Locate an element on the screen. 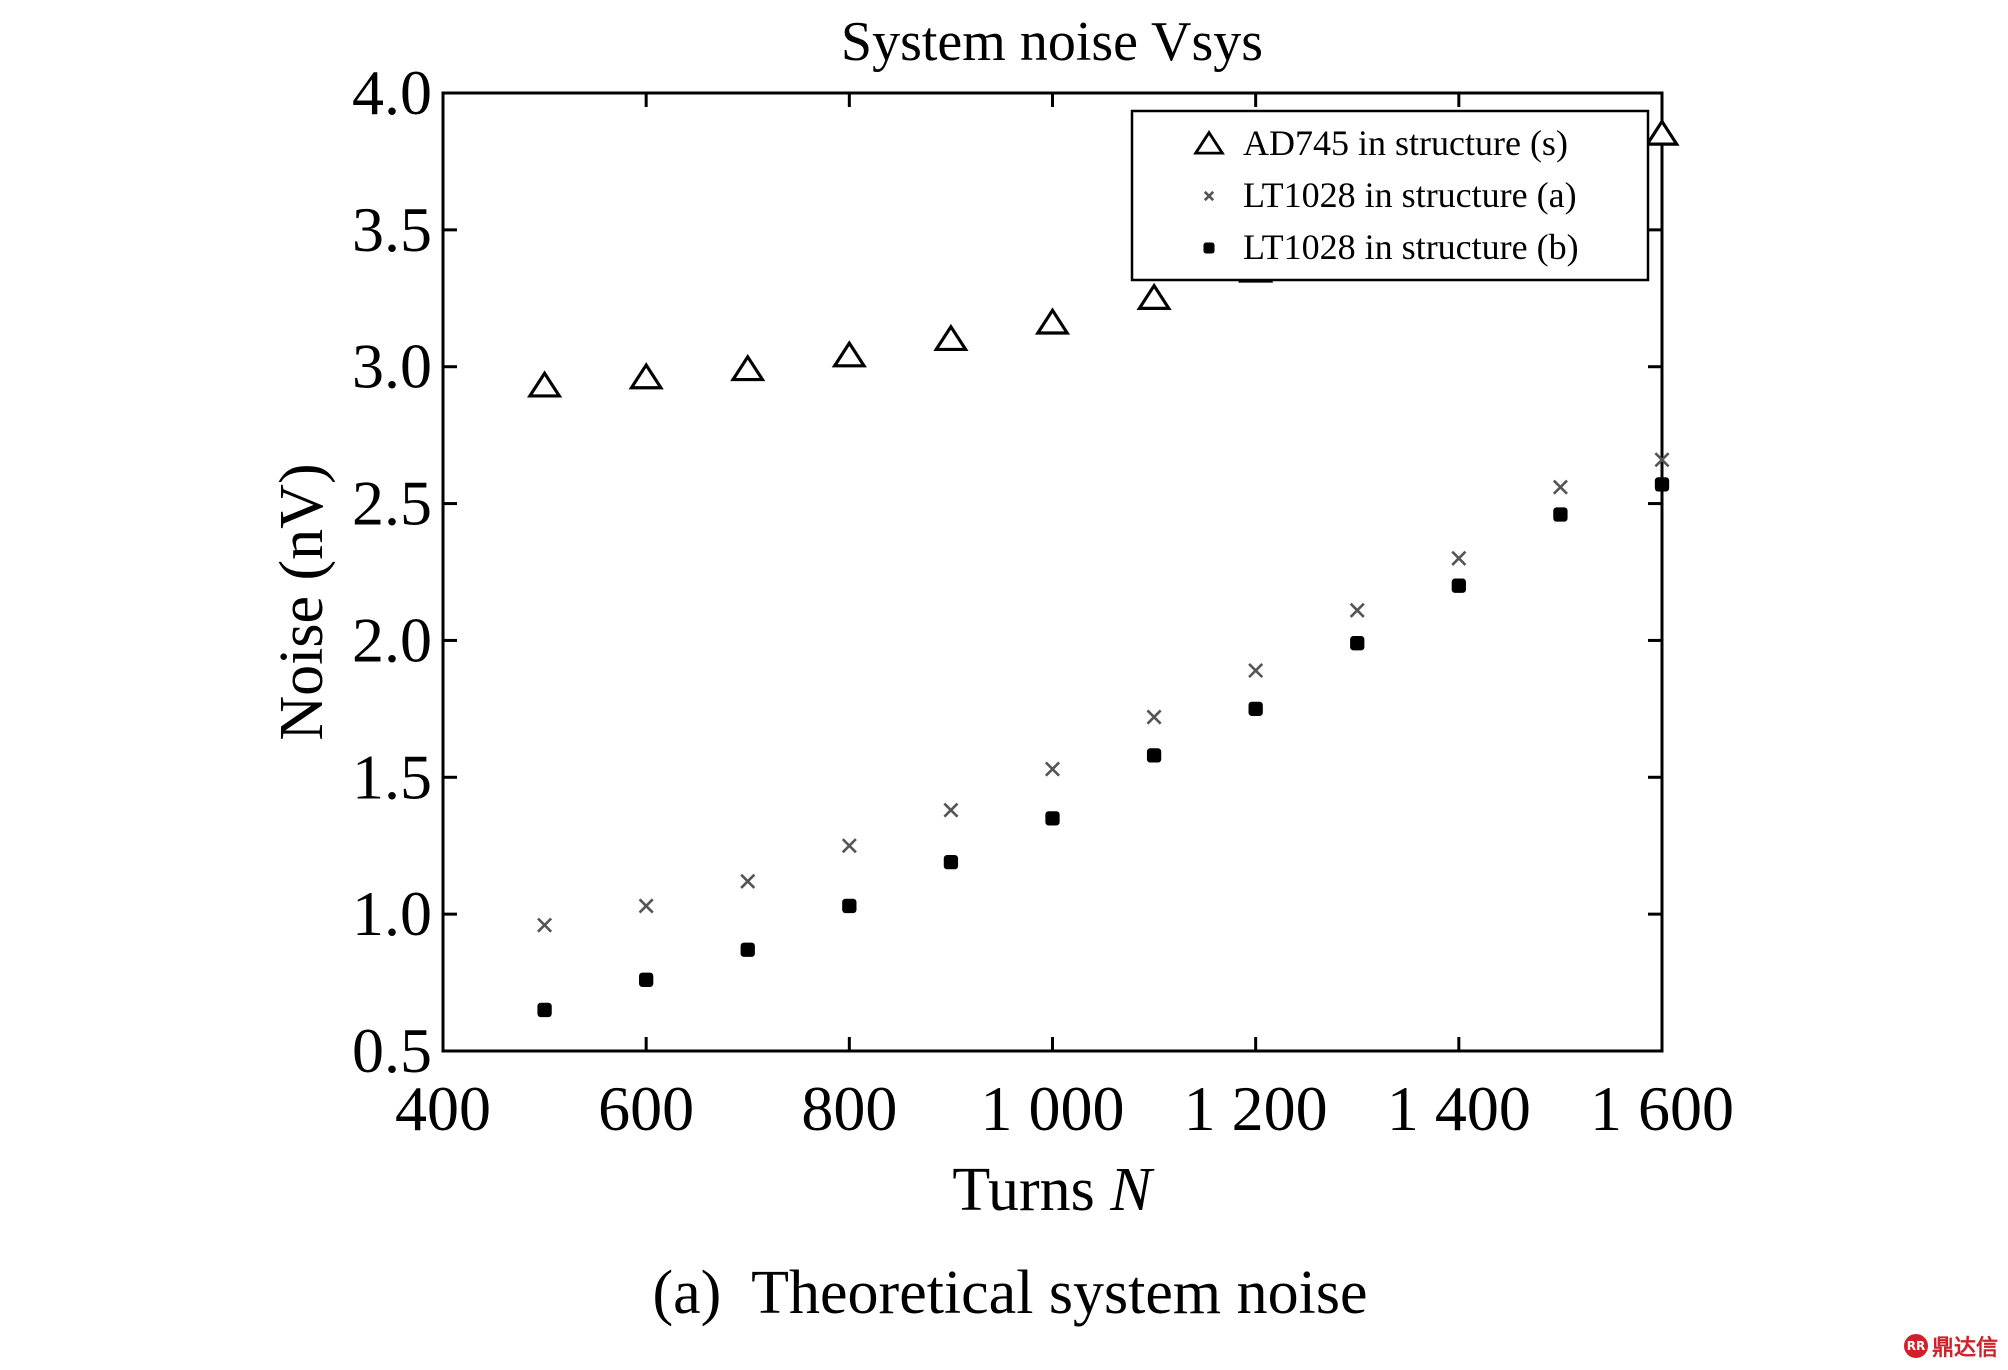 Image resolution: width=2008 pixels, height=1370 pixels. y-tick-label: 0.5 is located at coordinates (392, 1050).